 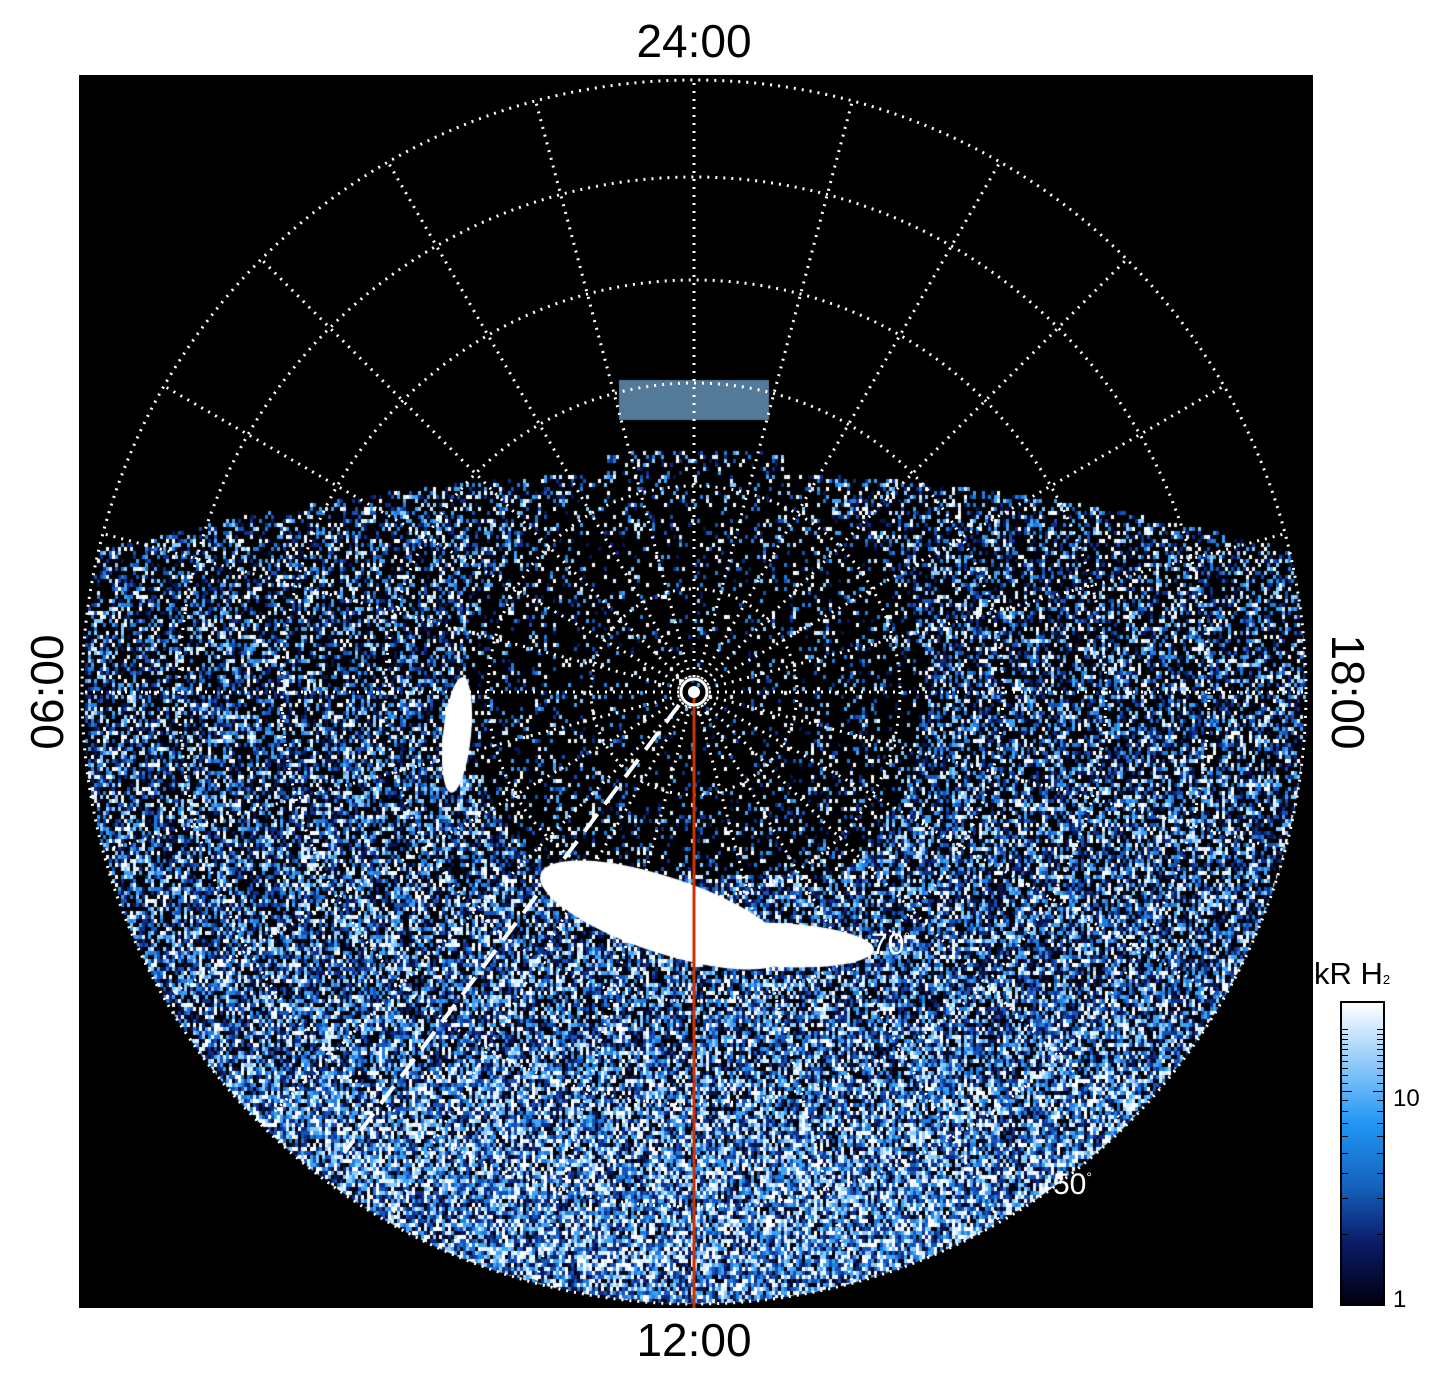 I want to click on latitude-circle, so click(x=694, y=692).